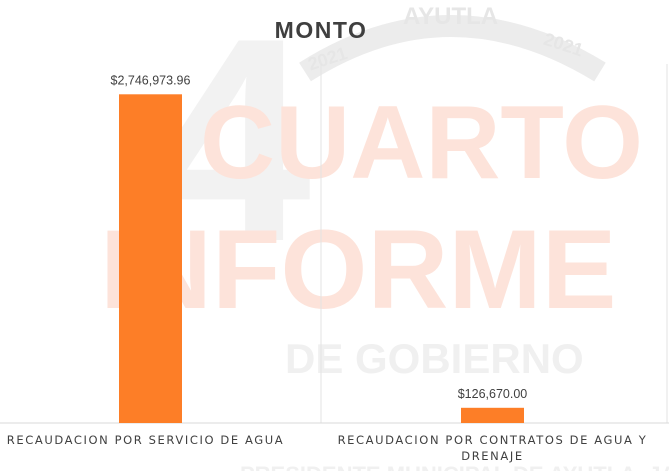 The height and width of the screenshot is (471, 669). What do you see at coordinates (145, 440) in the screenshot?
I see `category-label-1-line-1: RECAUDACION POR SERVICIO DE AGUA` at bounding box center [145, 440].